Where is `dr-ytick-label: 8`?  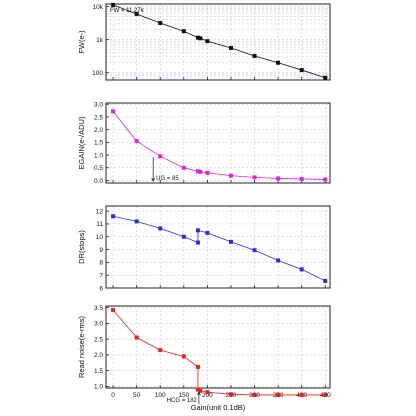
dr-ytick-label: 8 is located at coordinates (101, 263).